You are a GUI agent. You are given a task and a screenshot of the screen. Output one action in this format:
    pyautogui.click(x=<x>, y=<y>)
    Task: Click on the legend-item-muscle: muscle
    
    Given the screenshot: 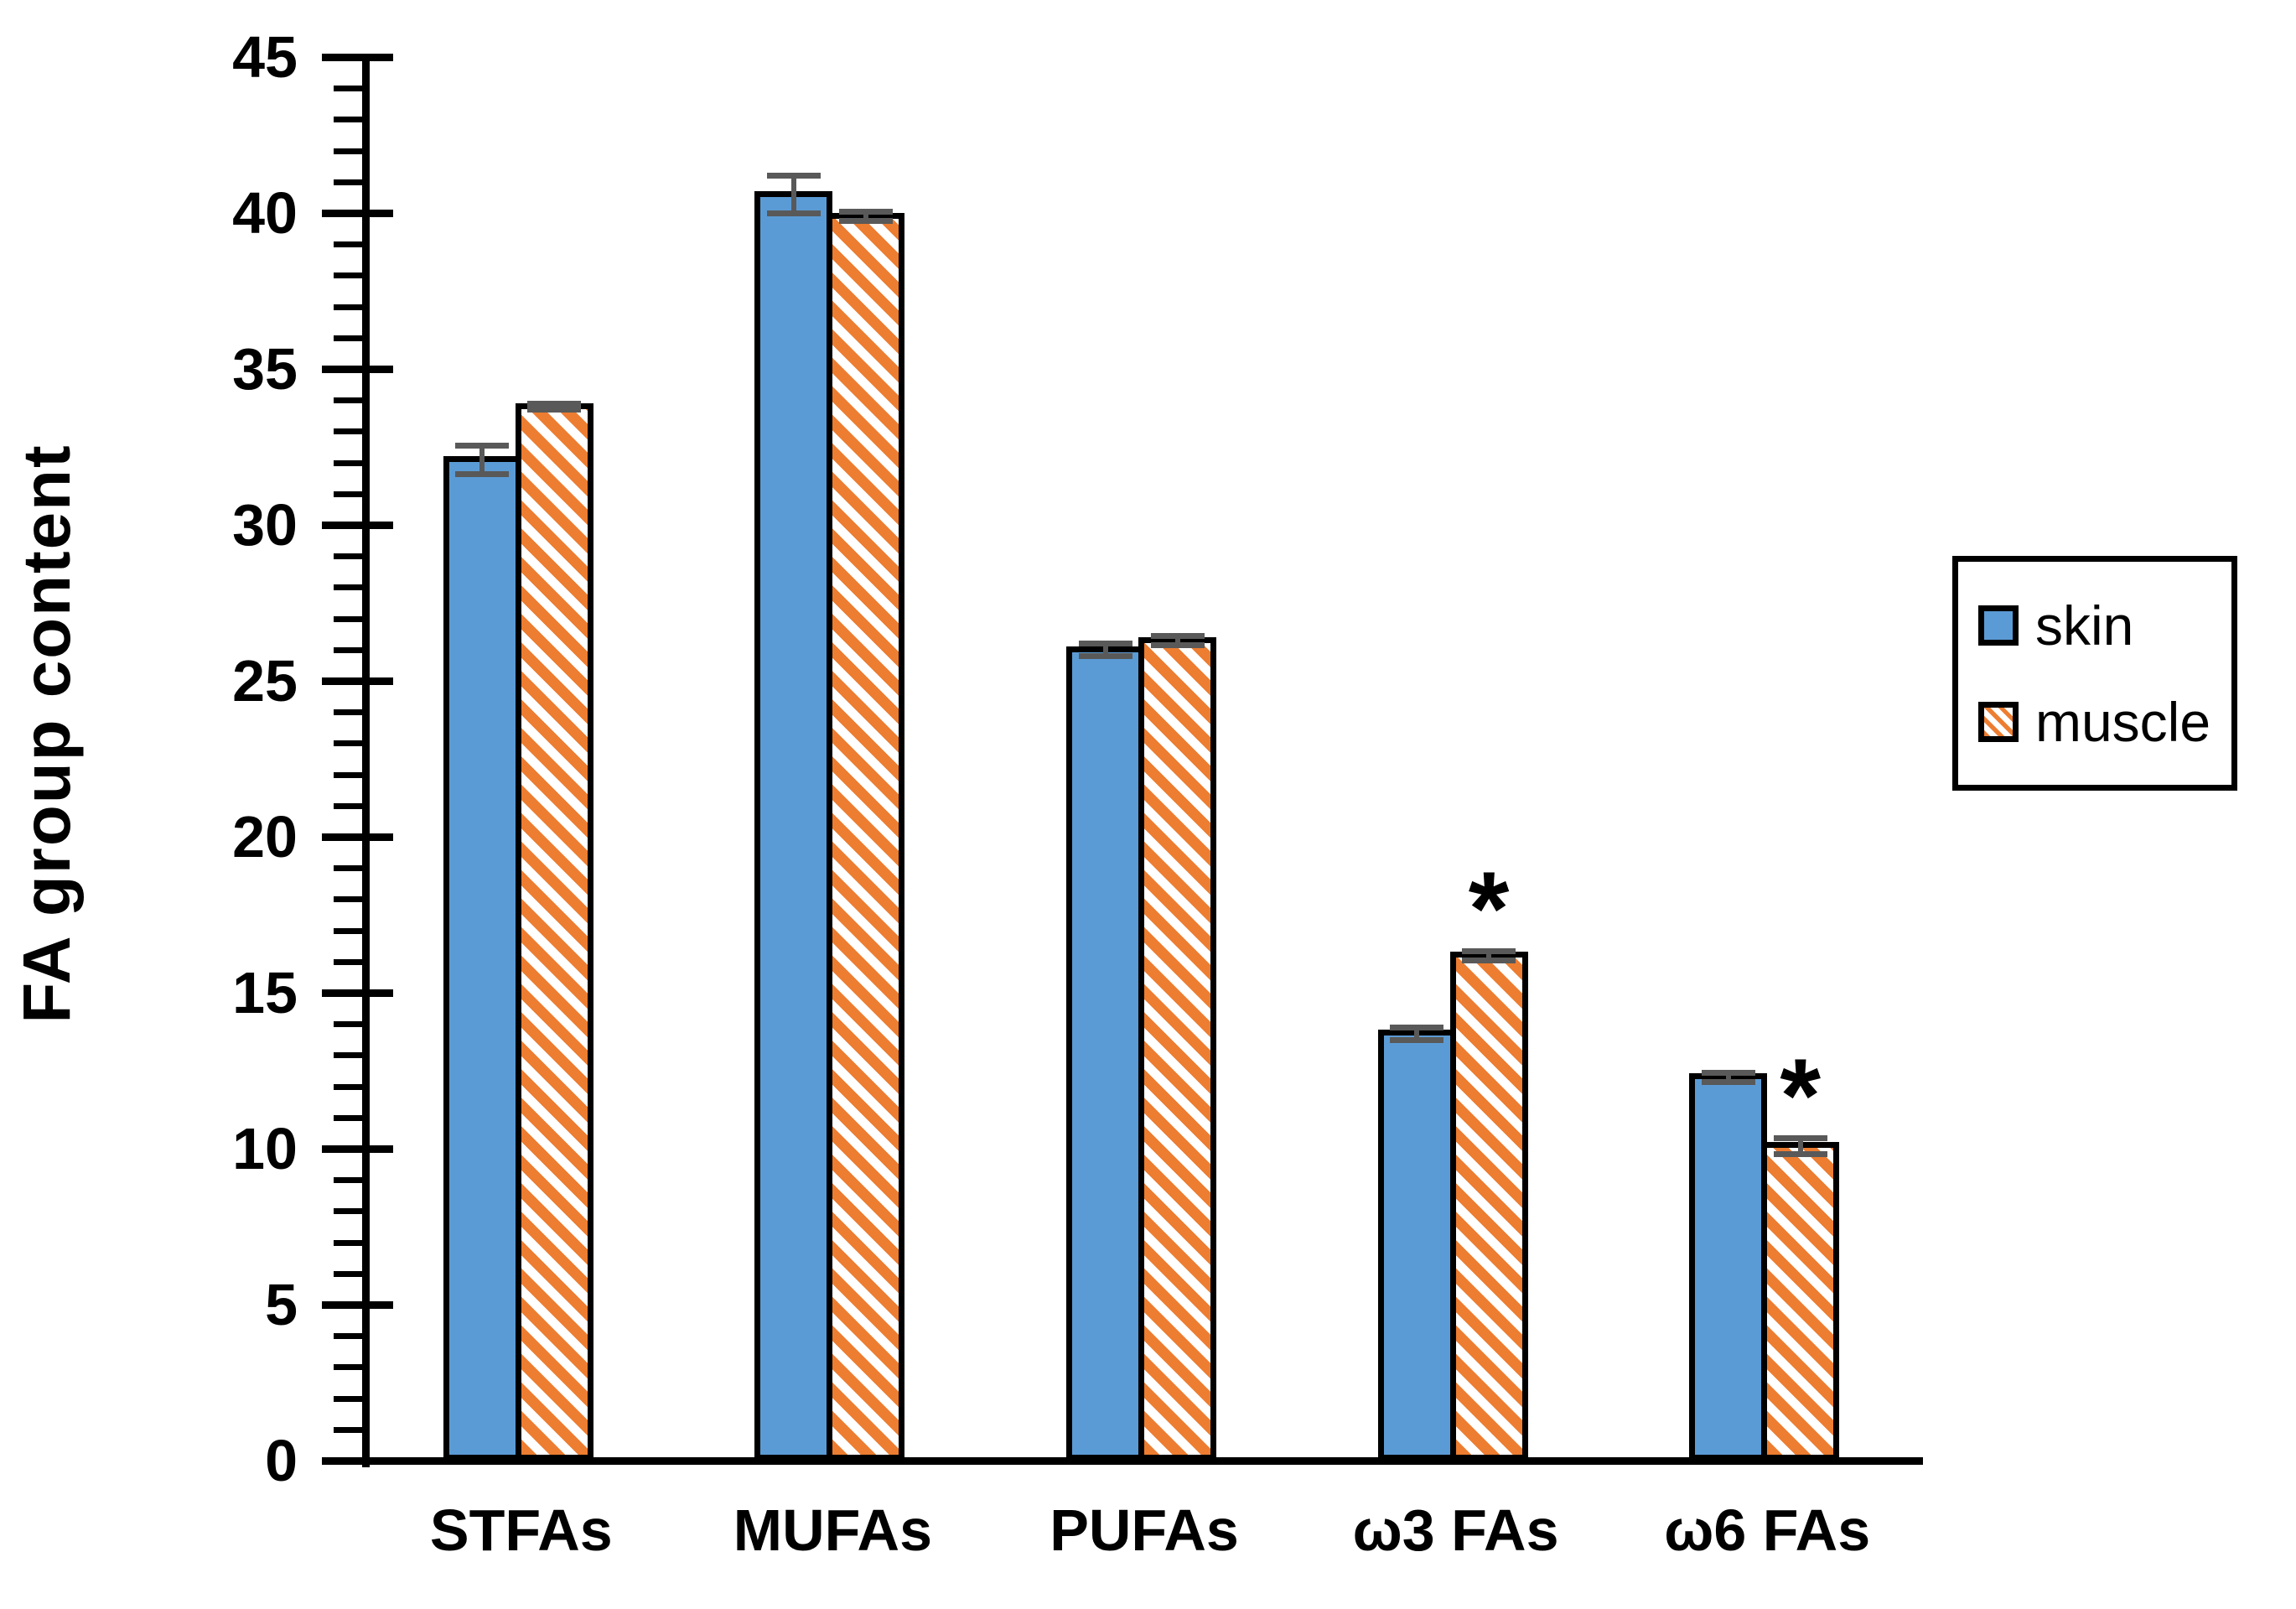 What is the action you would take?
    pyautogui.click(x=2104, y=722)
    